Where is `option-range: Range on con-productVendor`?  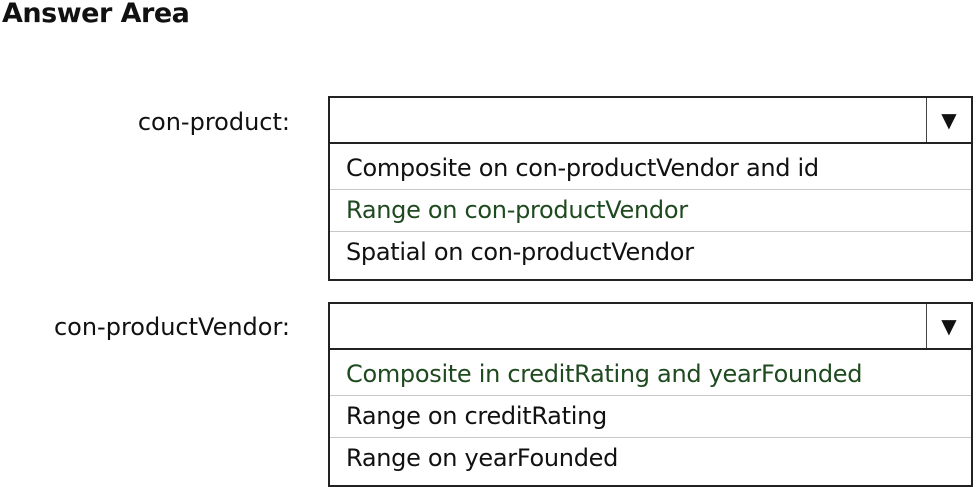 option-range: Range on con-productVendor is located at coordinates (650, 210).